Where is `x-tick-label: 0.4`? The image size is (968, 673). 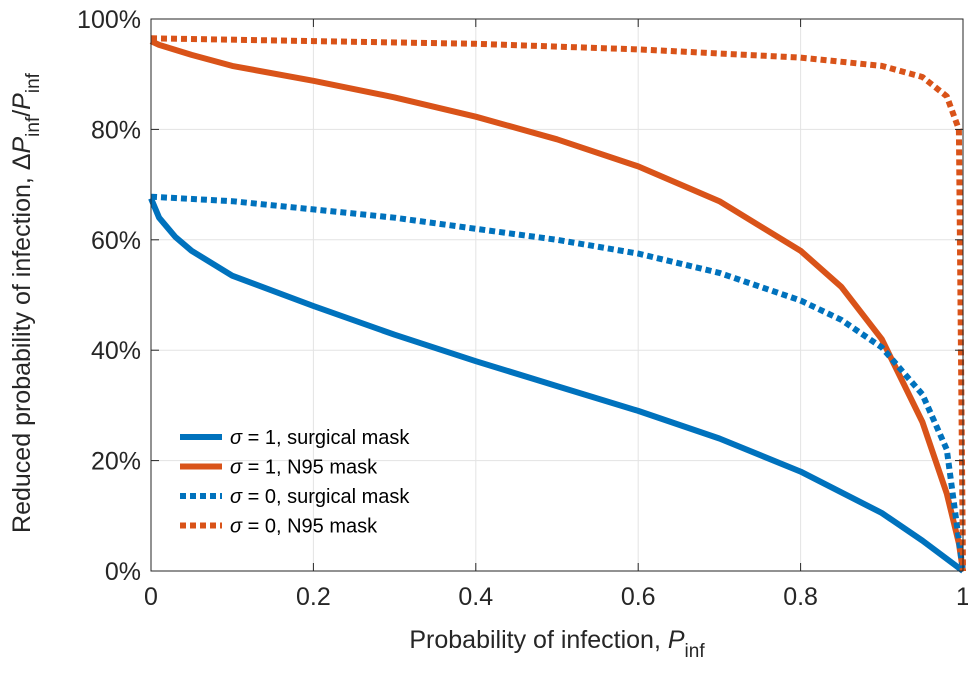
x-tick-label: 0.4 is located at coordinates (475, 597).